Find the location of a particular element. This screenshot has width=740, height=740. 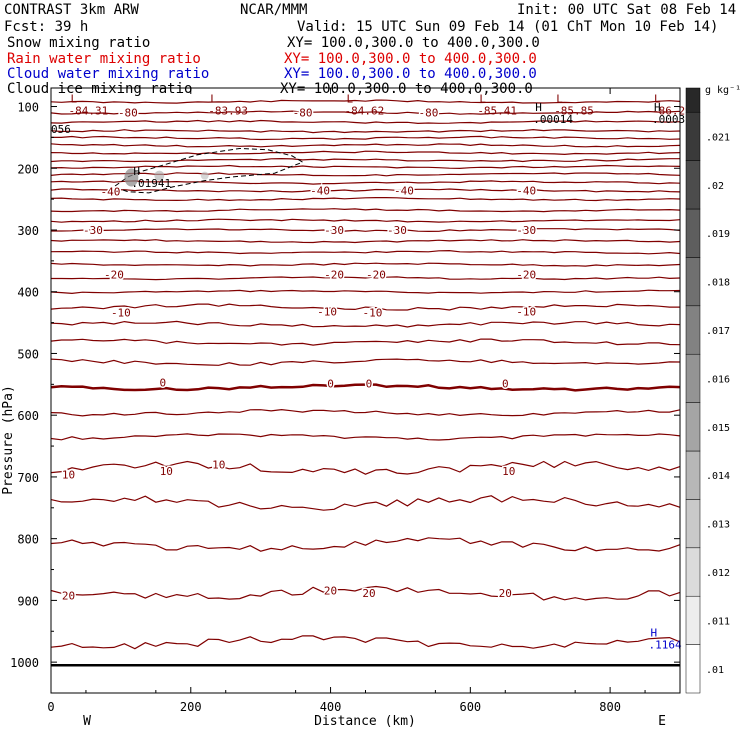

colorbar-tick-label: .012 is located at coordinates (718, 573).